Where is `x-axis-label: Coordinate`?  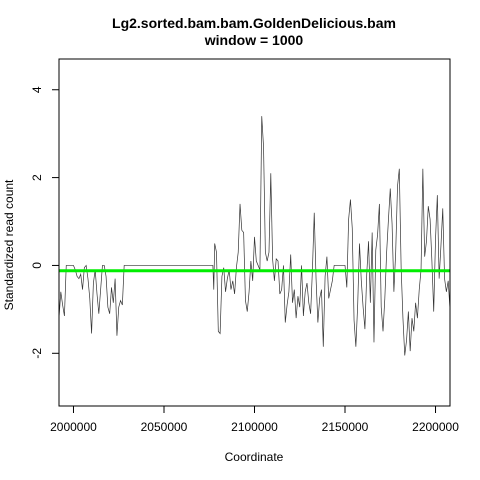 x-axis-label: Coordinate is located at coordinates (254, 457).